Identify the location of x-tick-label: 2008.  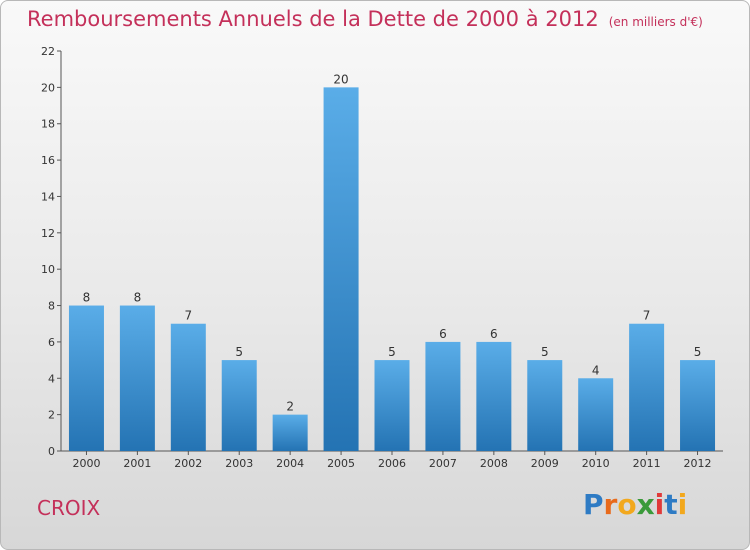
(494, 463).